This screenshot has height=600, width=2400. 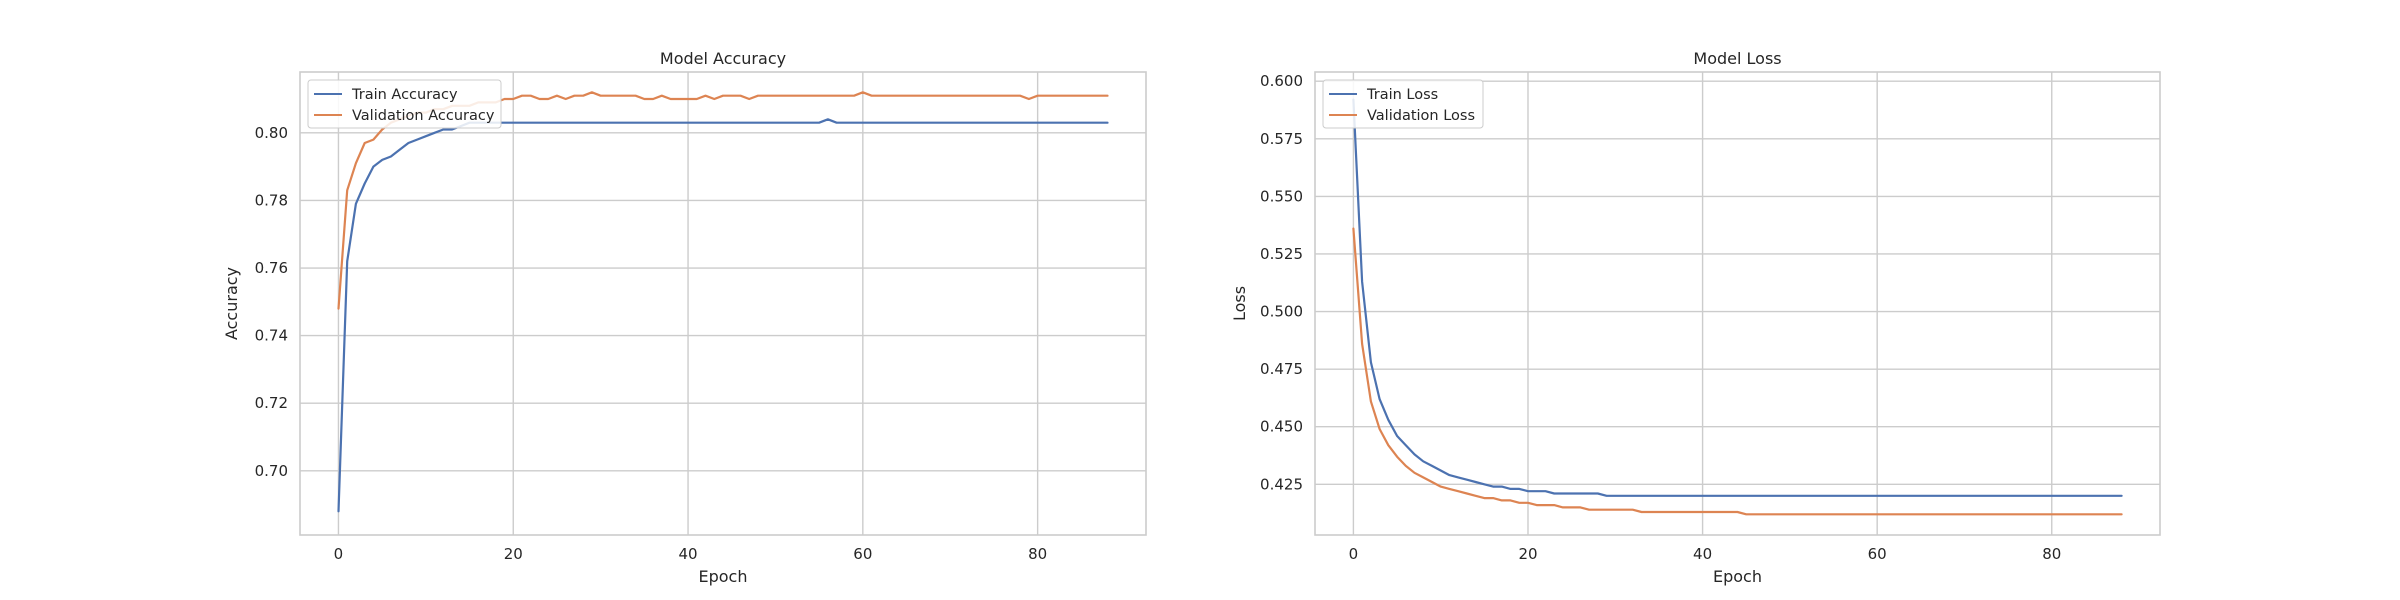 What do you see at coordinates (271, 200) in the screenshot?
I see `accuracy-y-tick-label: 0.78` at bounding box center [271, 200].